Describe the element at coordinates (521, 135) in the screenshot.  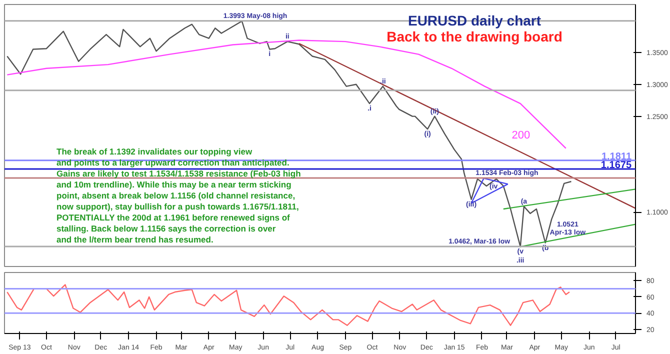
I see `series-label: 200` at that location.